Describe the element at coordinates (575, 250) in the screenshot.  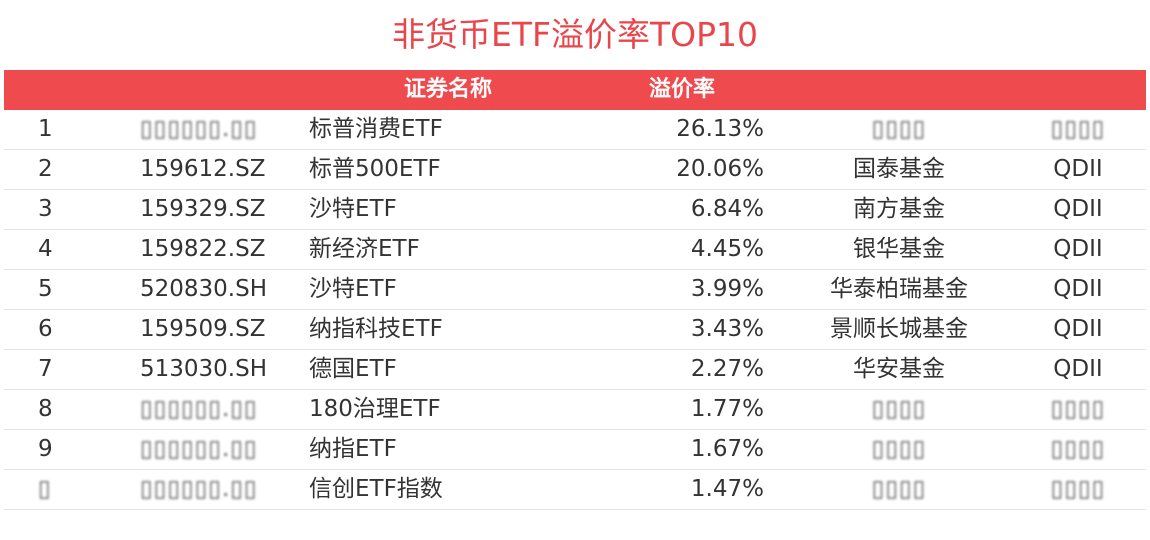
I see `table-row: 4 159822.SZ 新经济ETF 4.45% 银华基金 QDII` at that location.